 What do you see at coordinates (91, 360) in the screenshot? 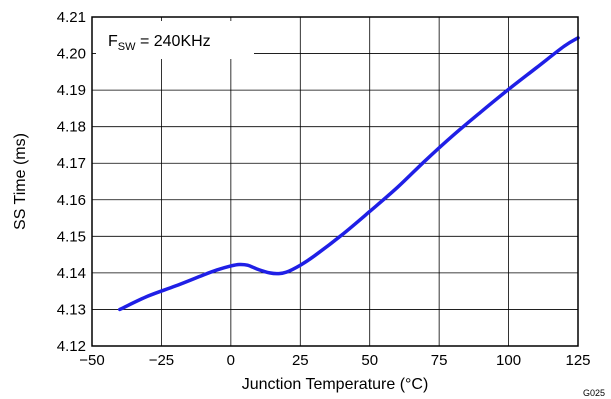
I see `x-tick-label: −50` at bounding box center [91, 360].